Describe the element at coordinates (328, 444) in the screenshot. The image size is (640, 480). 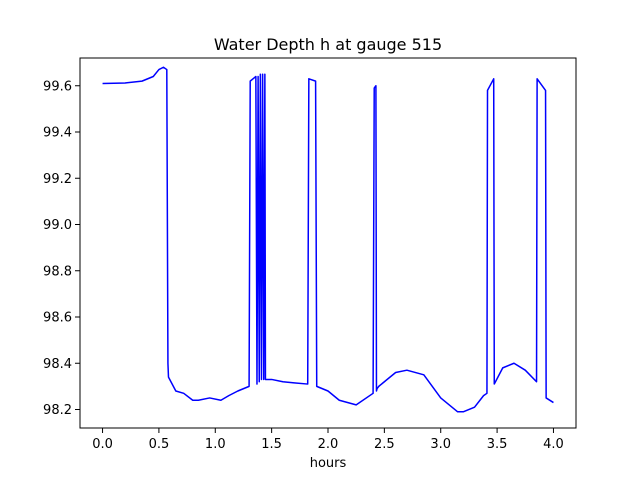
I see `x-tick-label: 2.0` at that location.